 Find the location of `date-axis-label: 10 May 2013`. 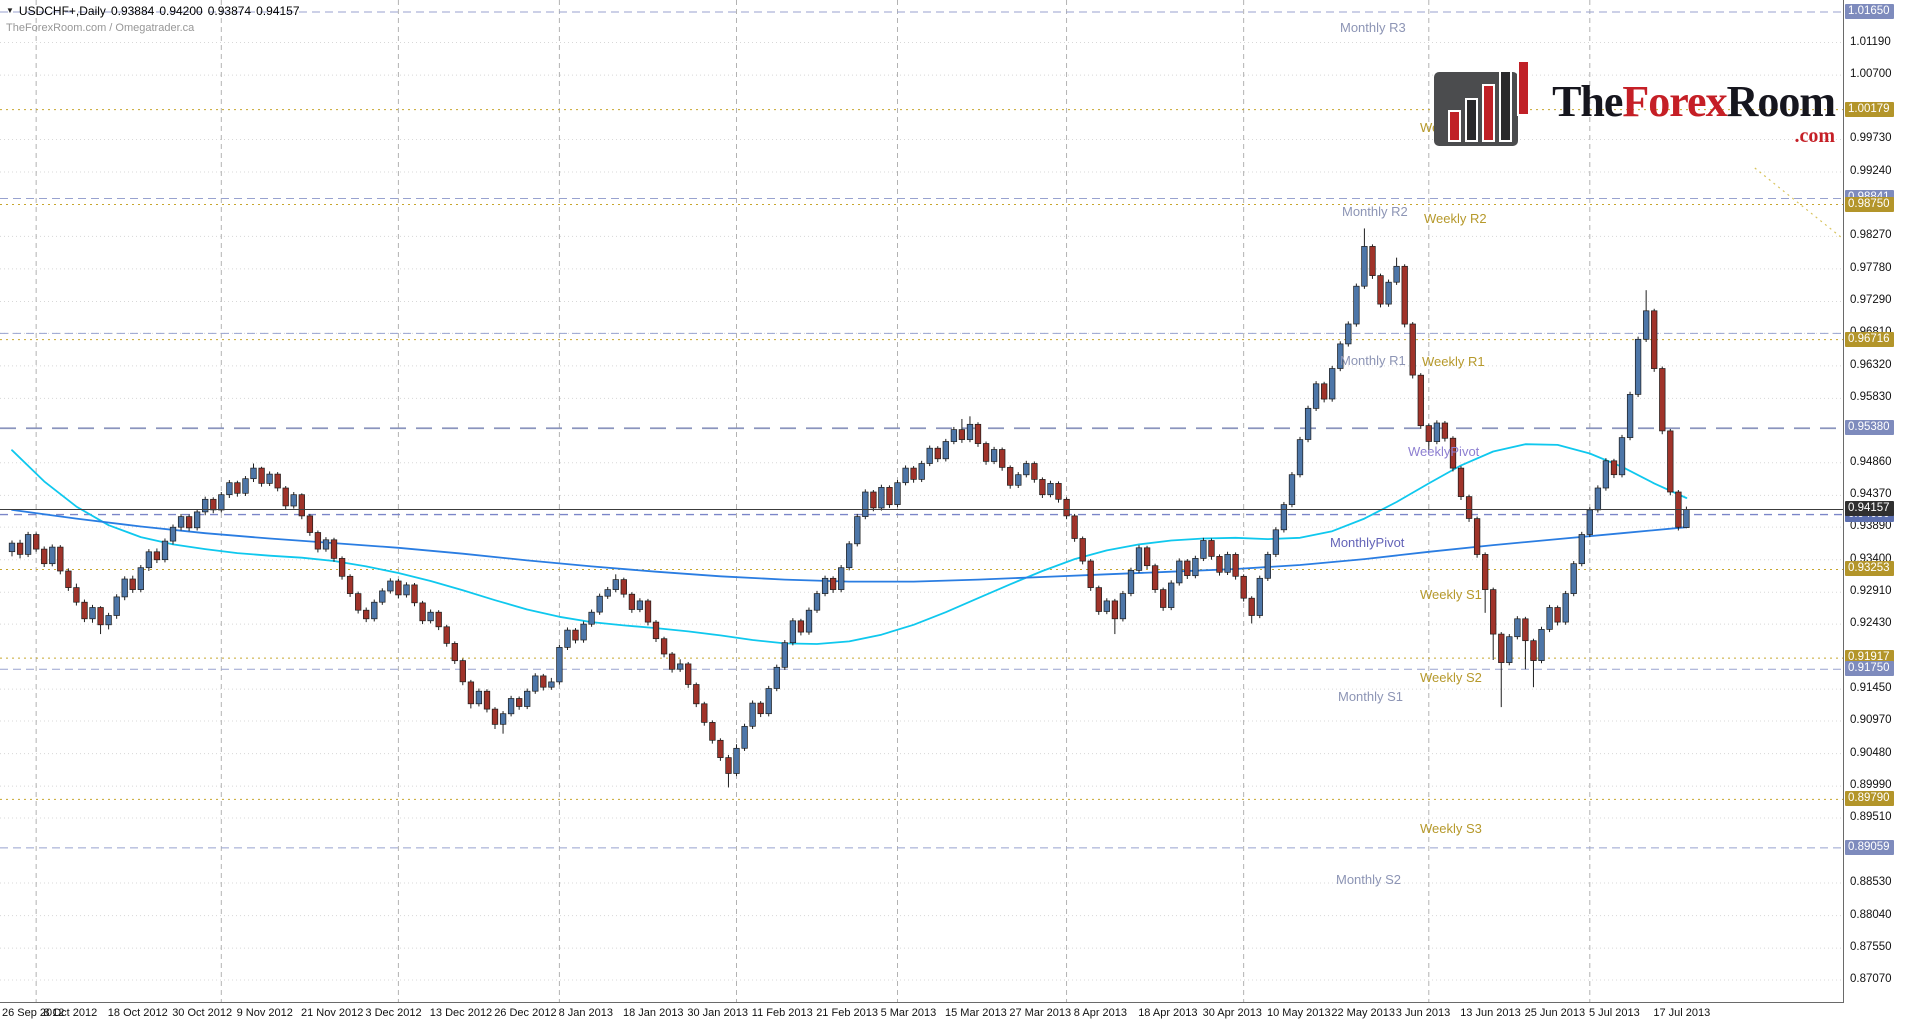

date-axis-label: 10 May 2013 is located at coordinates (1299, 1013).